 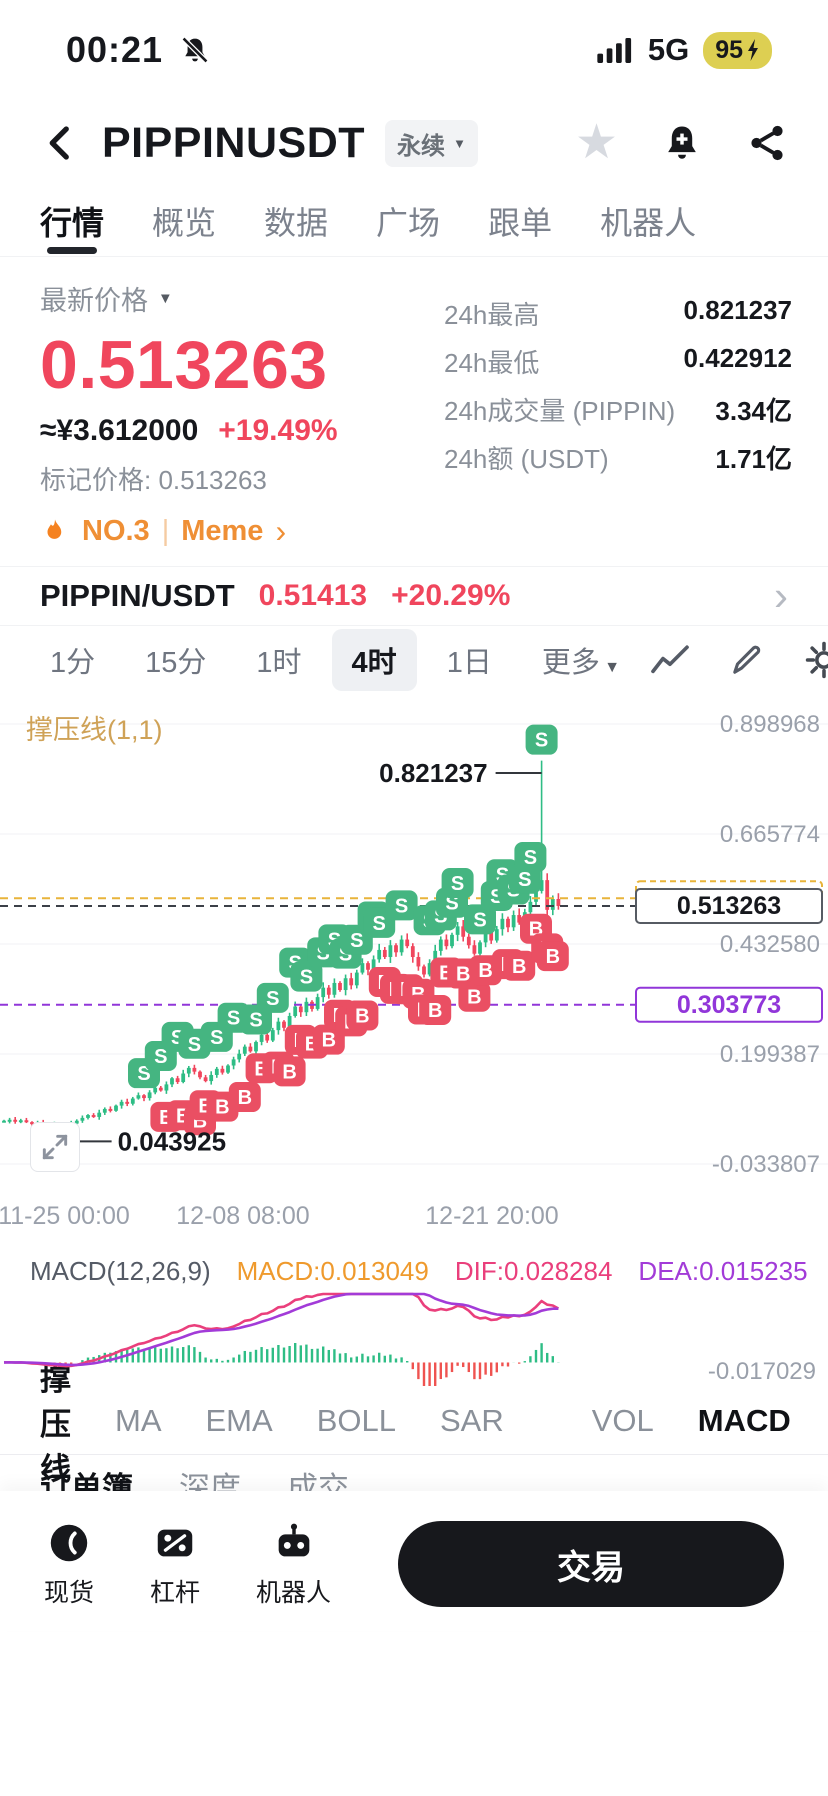 What do you see at coordinates (138, 1420) in the screenshot?
I see `ind-MA: MA` at bounding box center [138, 1420].